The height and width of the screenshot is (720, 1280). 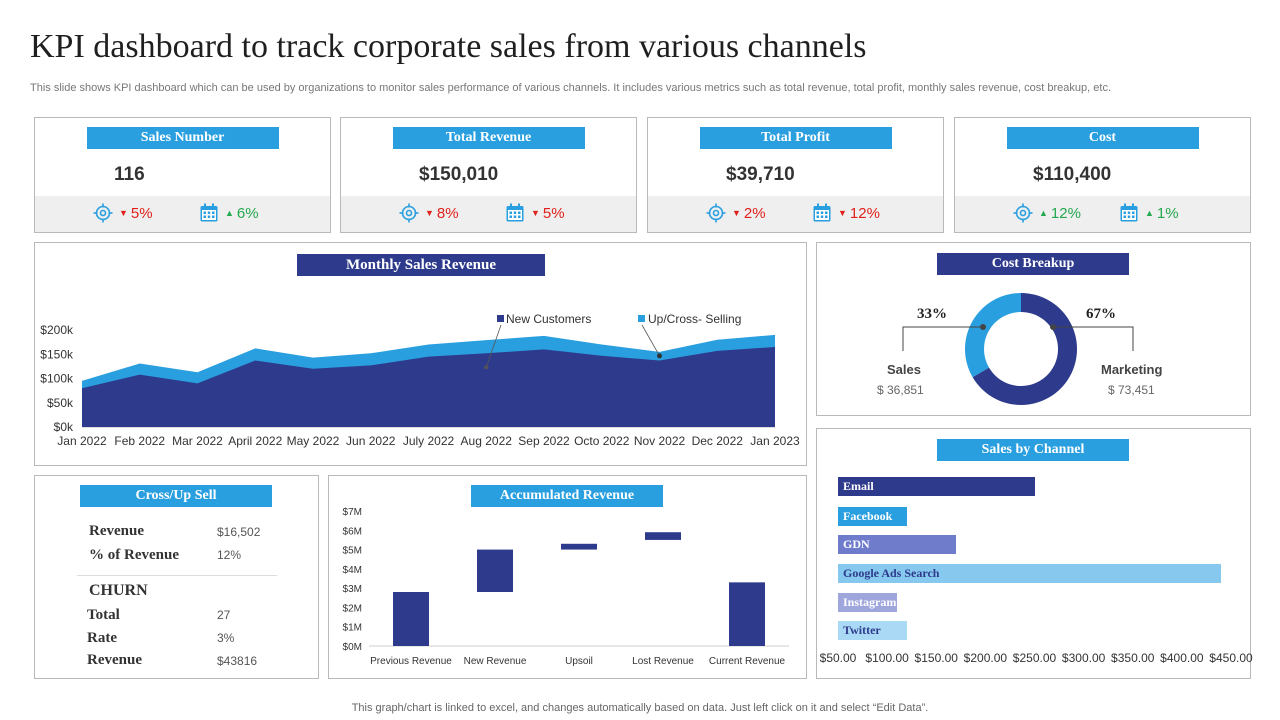 I want to click on legend-new-customers: New Customers, so click(x=544, y=319).